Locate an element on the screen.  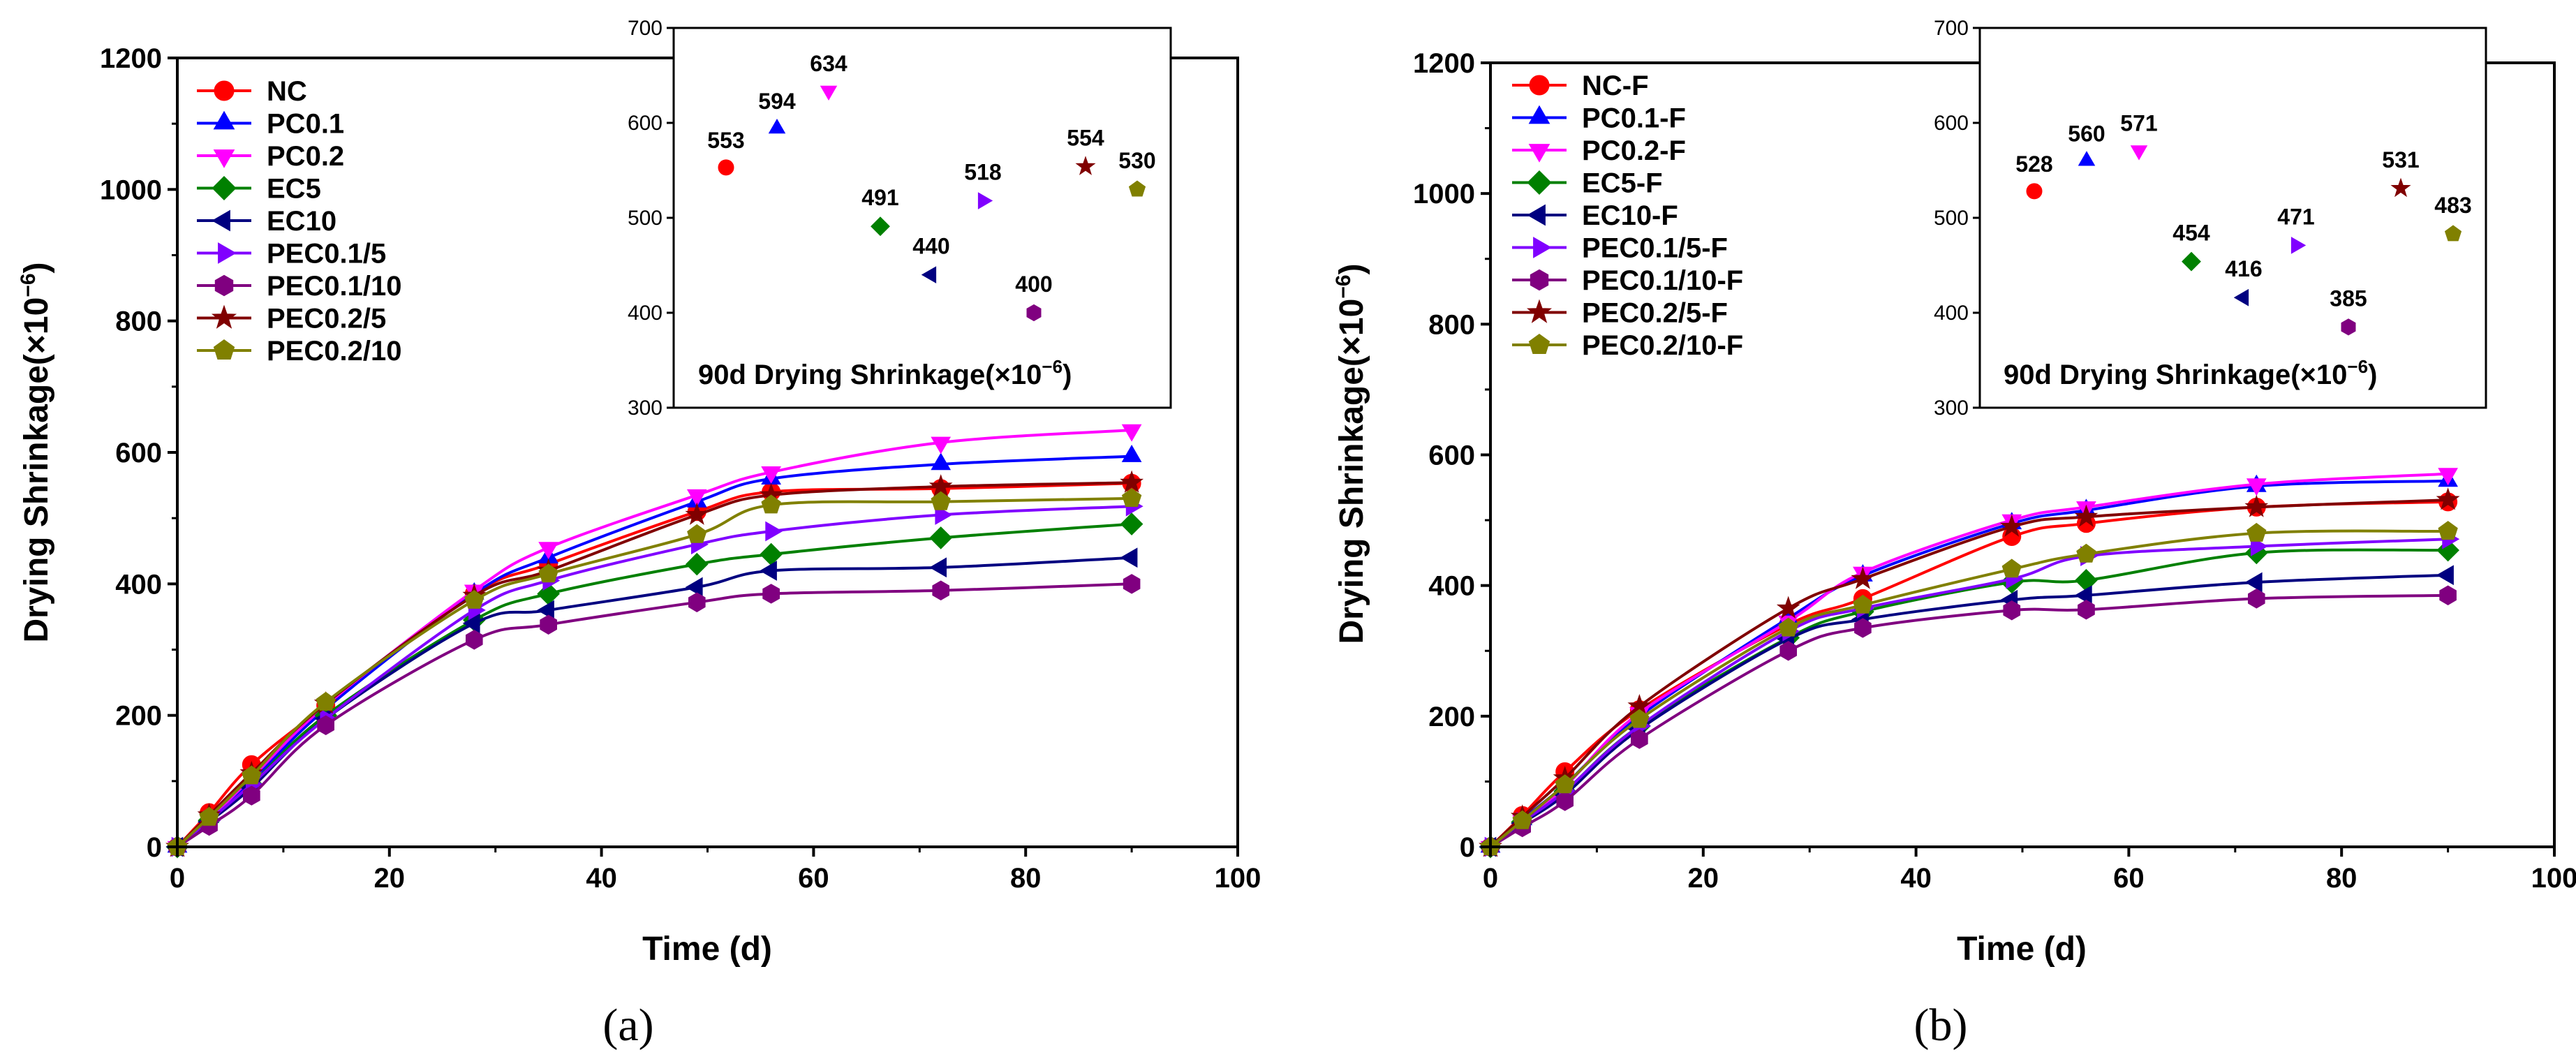
x-tick-label: 0 is located at coordinates (1490, 878).